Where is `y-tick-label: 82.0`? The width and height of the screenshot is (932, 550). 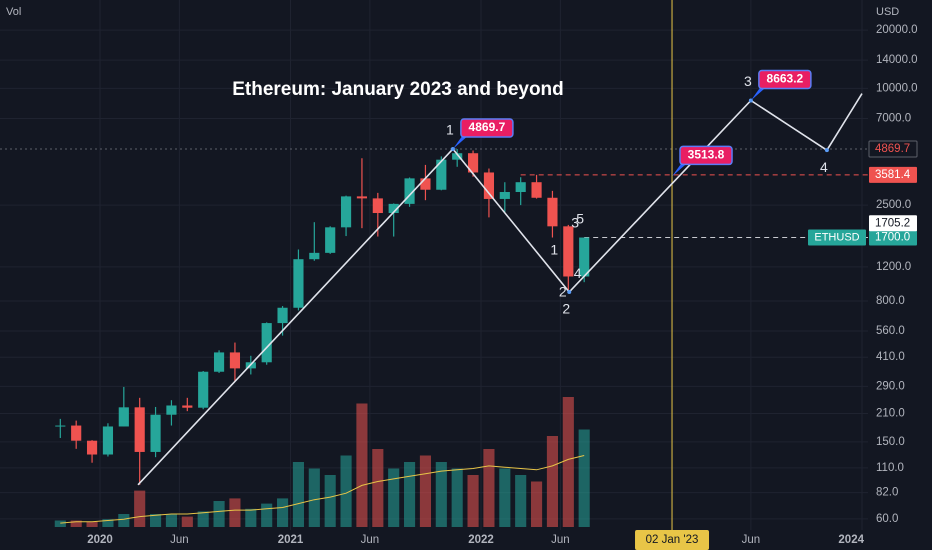
y-tick-label: 82.0 is located at coordinates (887, 493).